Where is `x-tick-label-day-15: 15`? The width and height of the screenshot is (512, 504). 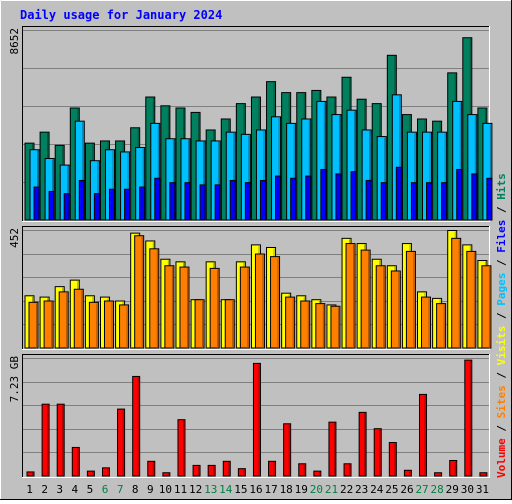 x-tick-label-day-15: 15 is located at coordinates (240, 489).